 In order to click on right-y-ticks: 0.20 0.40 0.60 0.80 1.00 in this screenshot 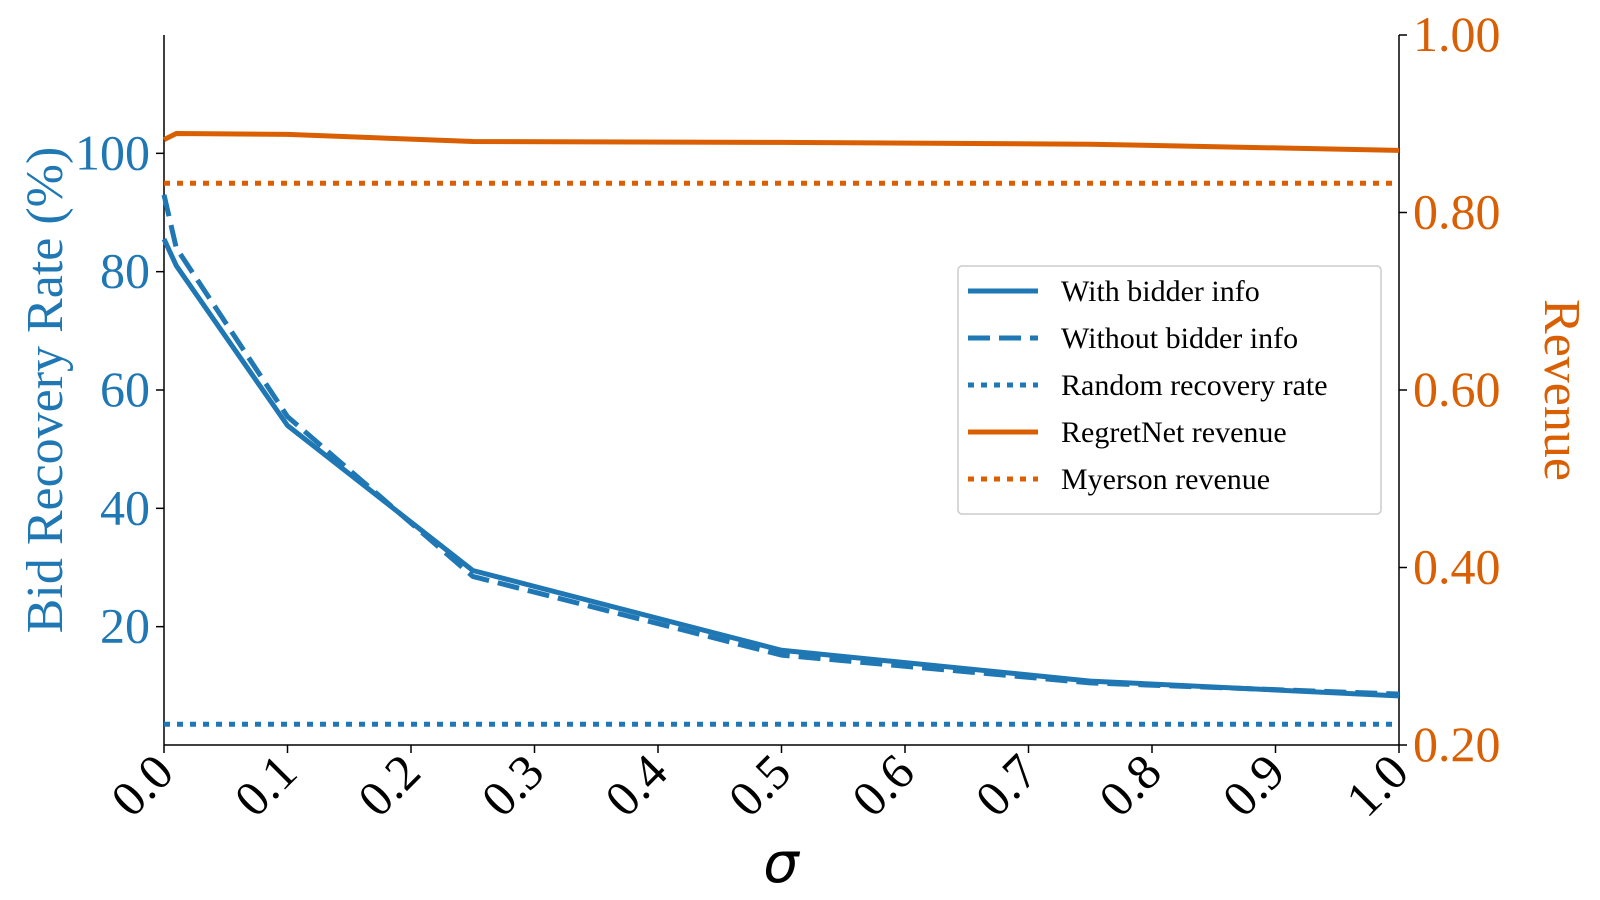, I will do `click(1450, 389)`.